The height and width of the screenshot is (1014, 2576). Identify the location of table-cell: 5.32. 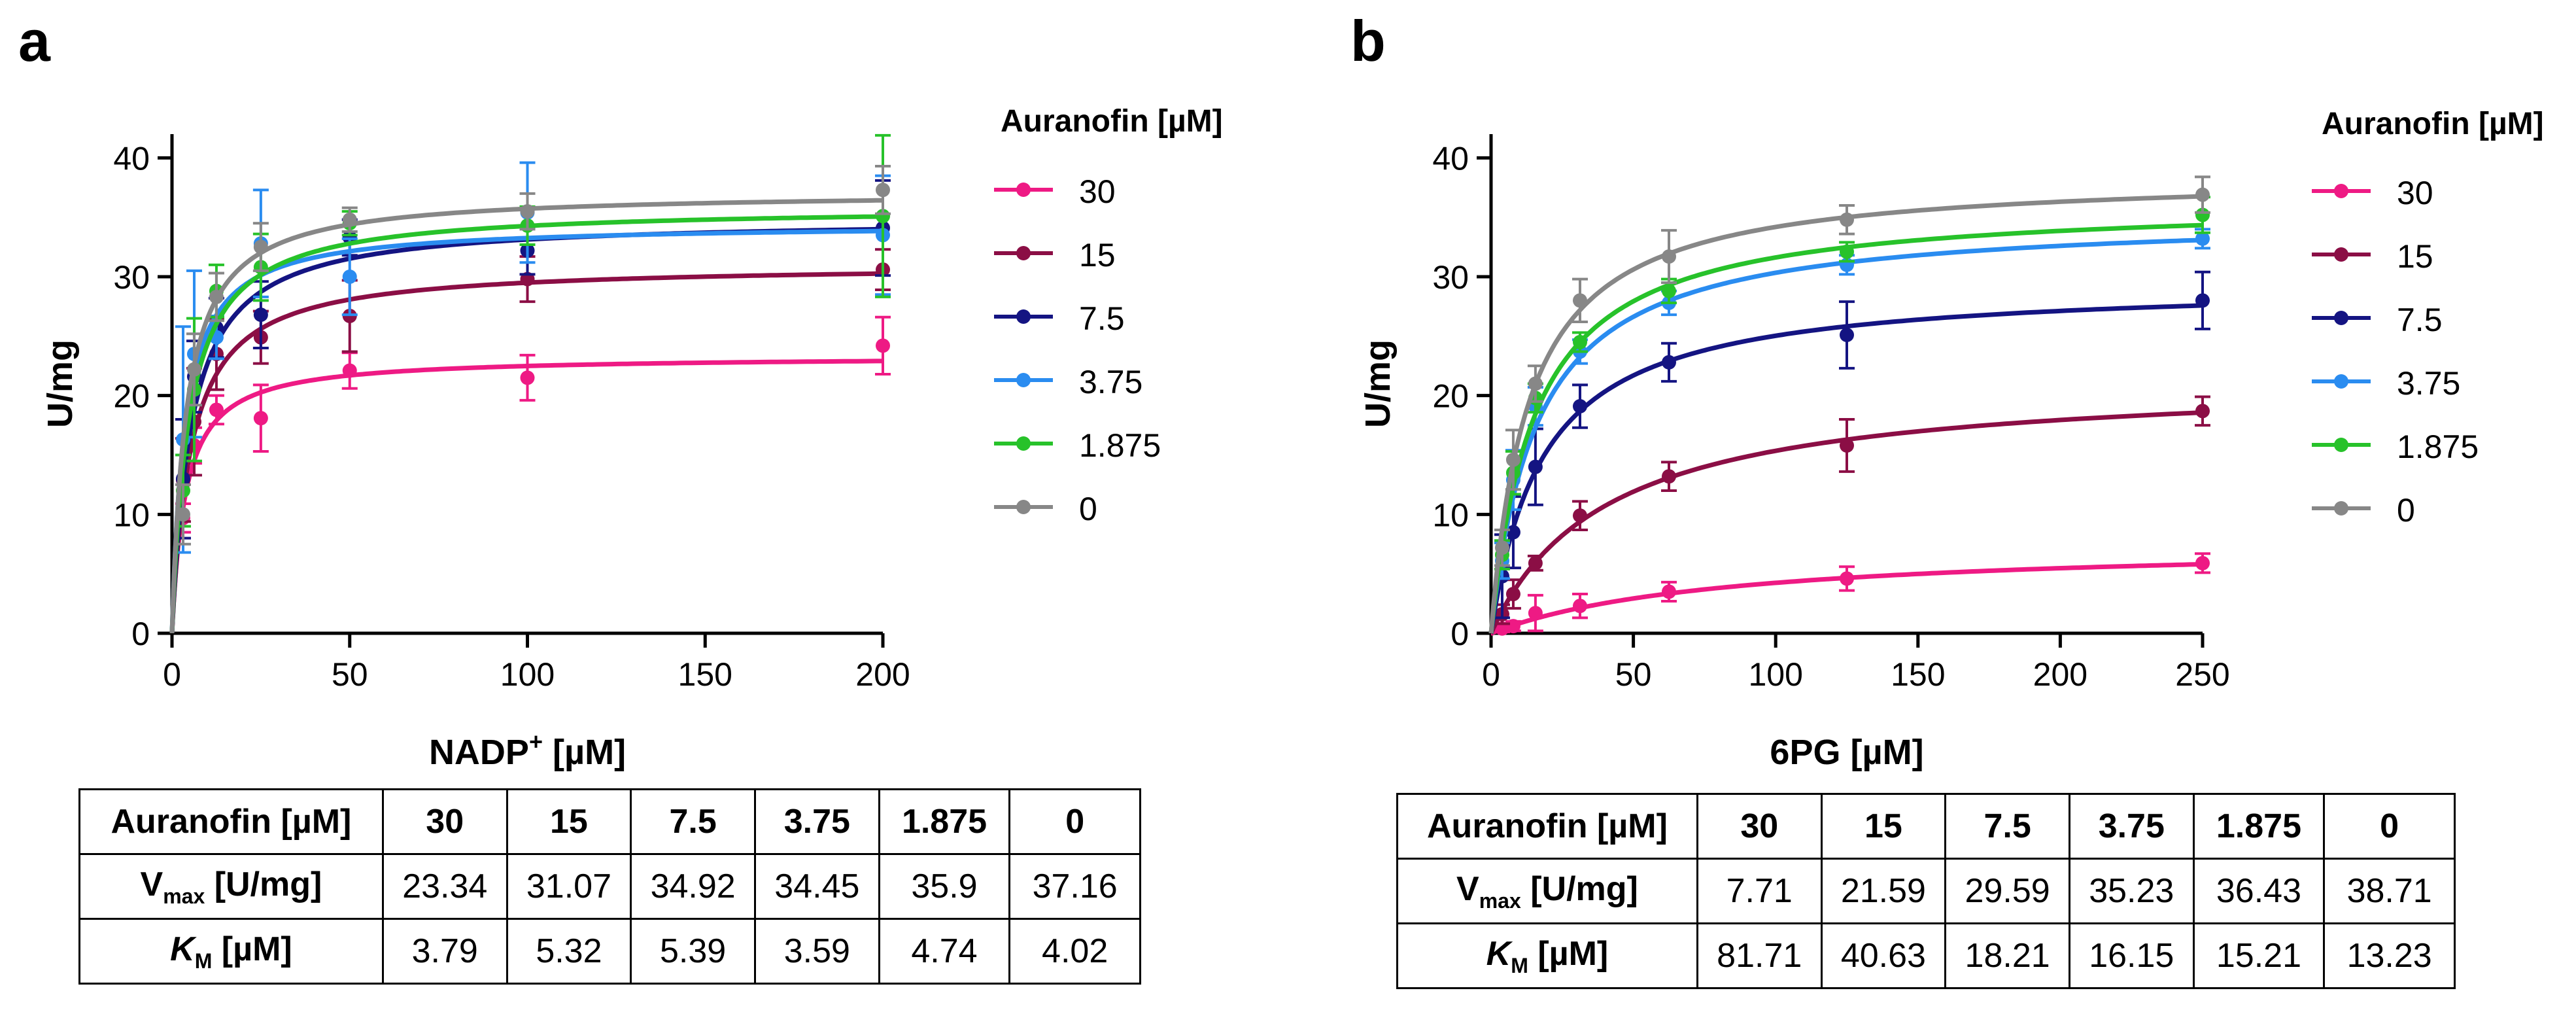
(569, 951).